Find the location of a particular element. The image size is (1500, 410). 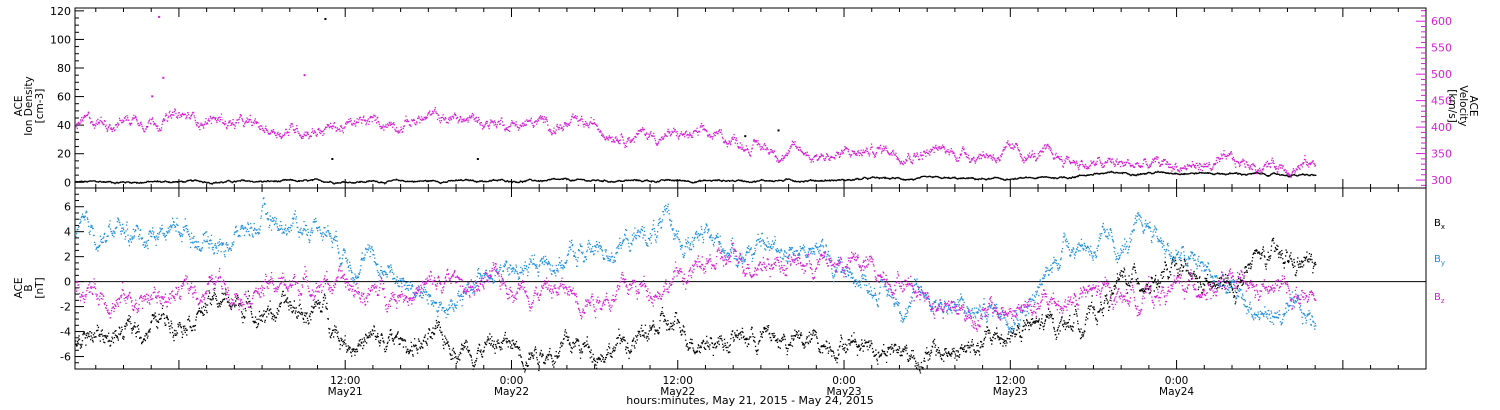

top-left-axis-label: ACE Ion Density [cm-3] is located at coordinates (29, 105).